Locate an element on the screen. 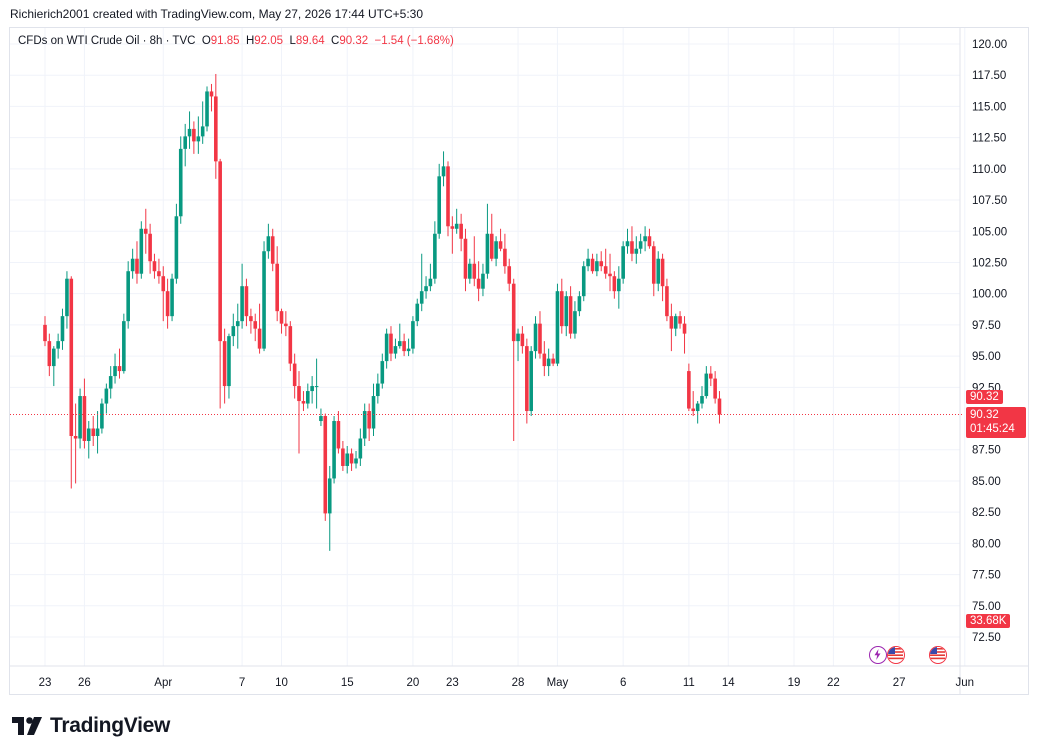 This screenshot has width=1039, height=756. last-price-label: 90.32 is located at coordinates (984, 397).